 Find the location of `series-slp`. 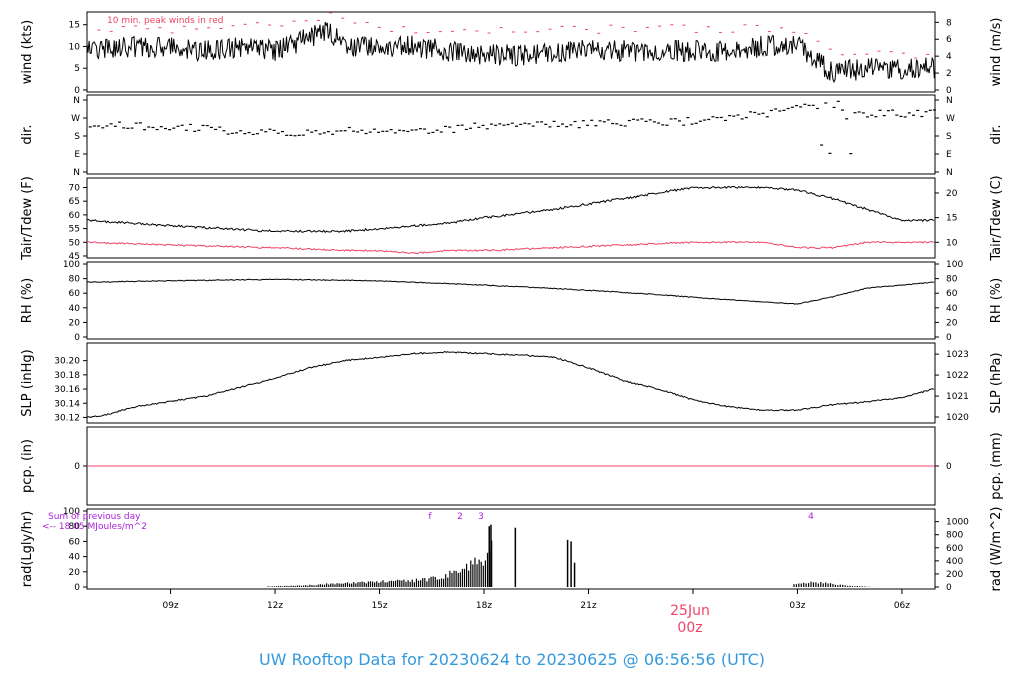

series-slp is located at coordinates (510, 384).